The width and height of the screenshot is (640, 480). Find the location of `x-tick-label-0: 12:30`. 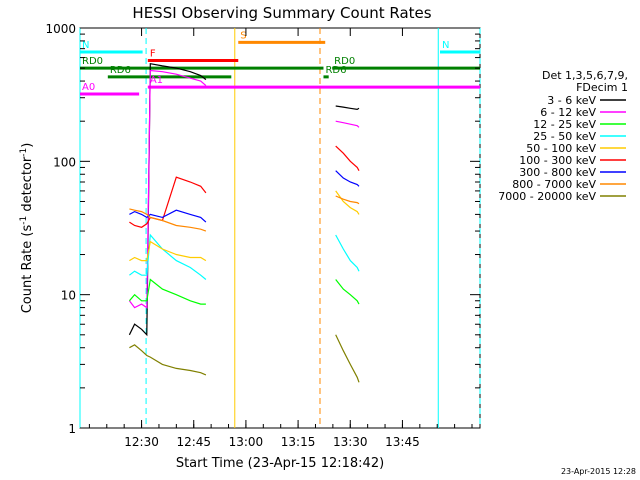

x-tick-label-0: 12:30 is located at coordinates (141, 442).